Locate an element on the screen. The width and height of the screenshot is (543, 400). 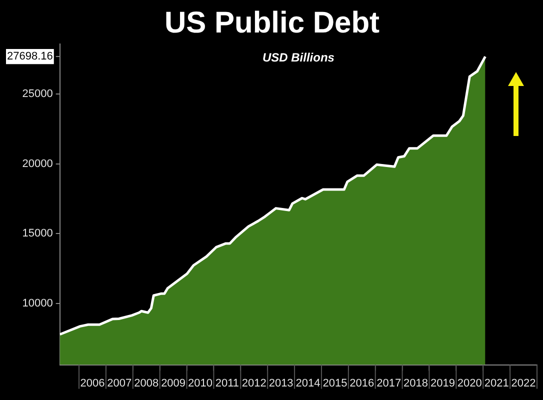
x-tick-label: 2012 is located at coordinates (254, 383).